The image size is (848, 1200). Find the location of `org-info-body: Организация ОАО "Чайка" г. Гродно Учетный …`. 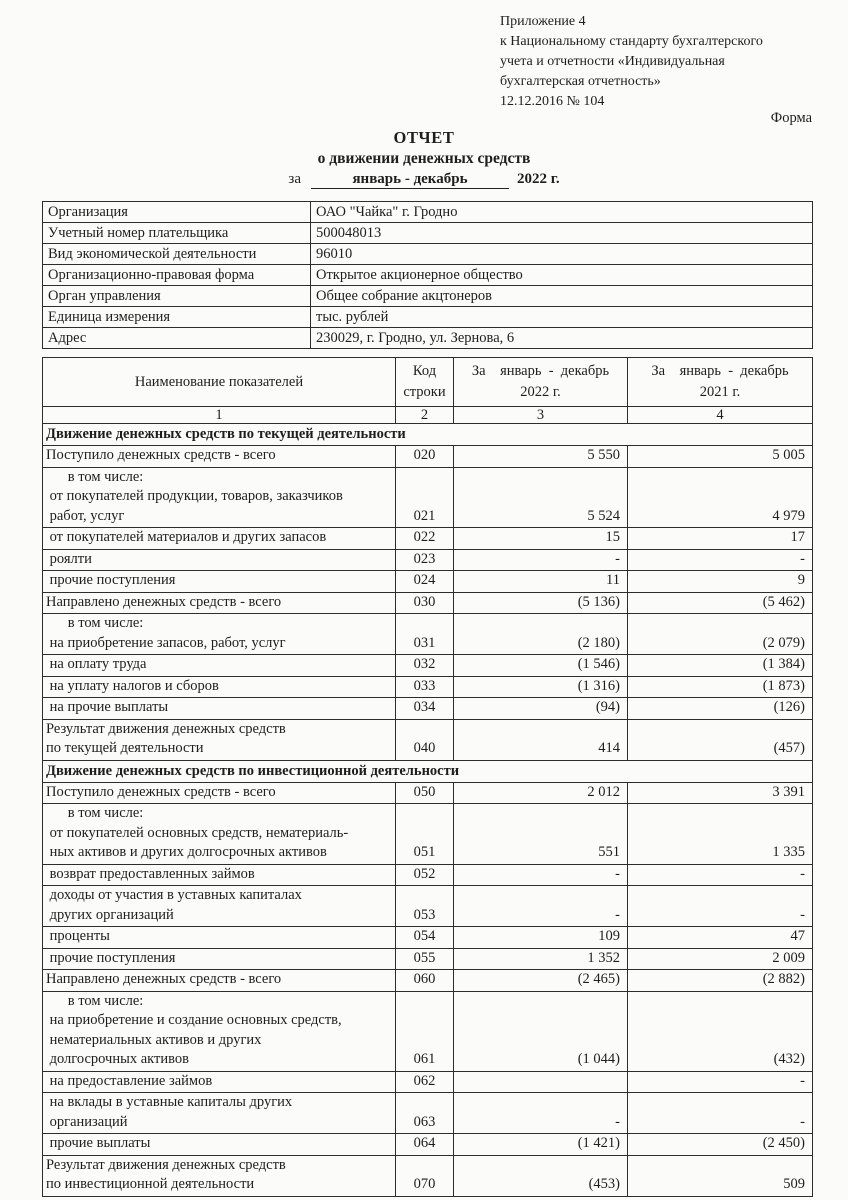

org-info-body: Организация ОАО "Чайка" г. Гродно Учетный … is located at coordinates (427, 275).